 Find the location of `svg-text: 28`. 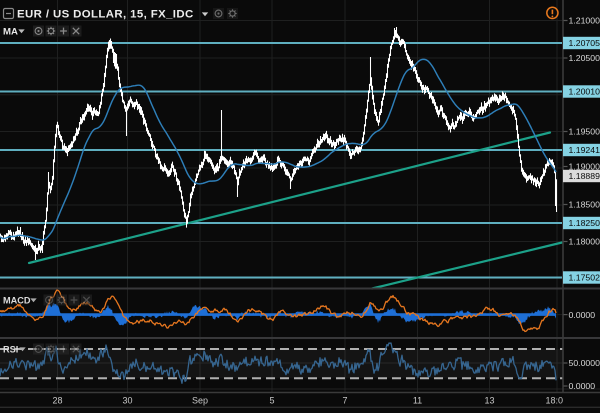

svg-text: 28 is located at coordinates (57, 400).